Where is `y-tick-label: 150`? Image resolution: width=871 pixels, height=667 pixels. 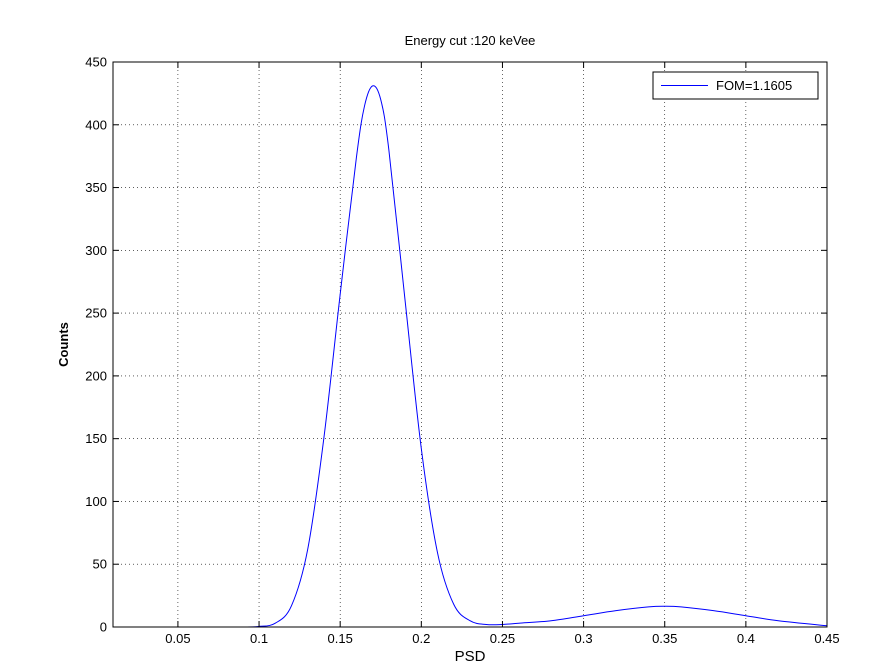
y-tick-label: 150 is located at coordinates (96, 438).